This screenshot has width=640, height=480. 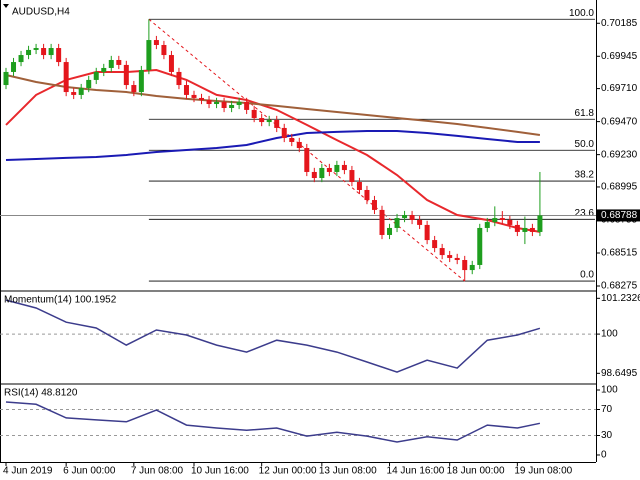 What do you see at coordinates (619, 56) in the screenshot?
I see `y-tick-label: 0.69945` at bounding box center [619, 56].